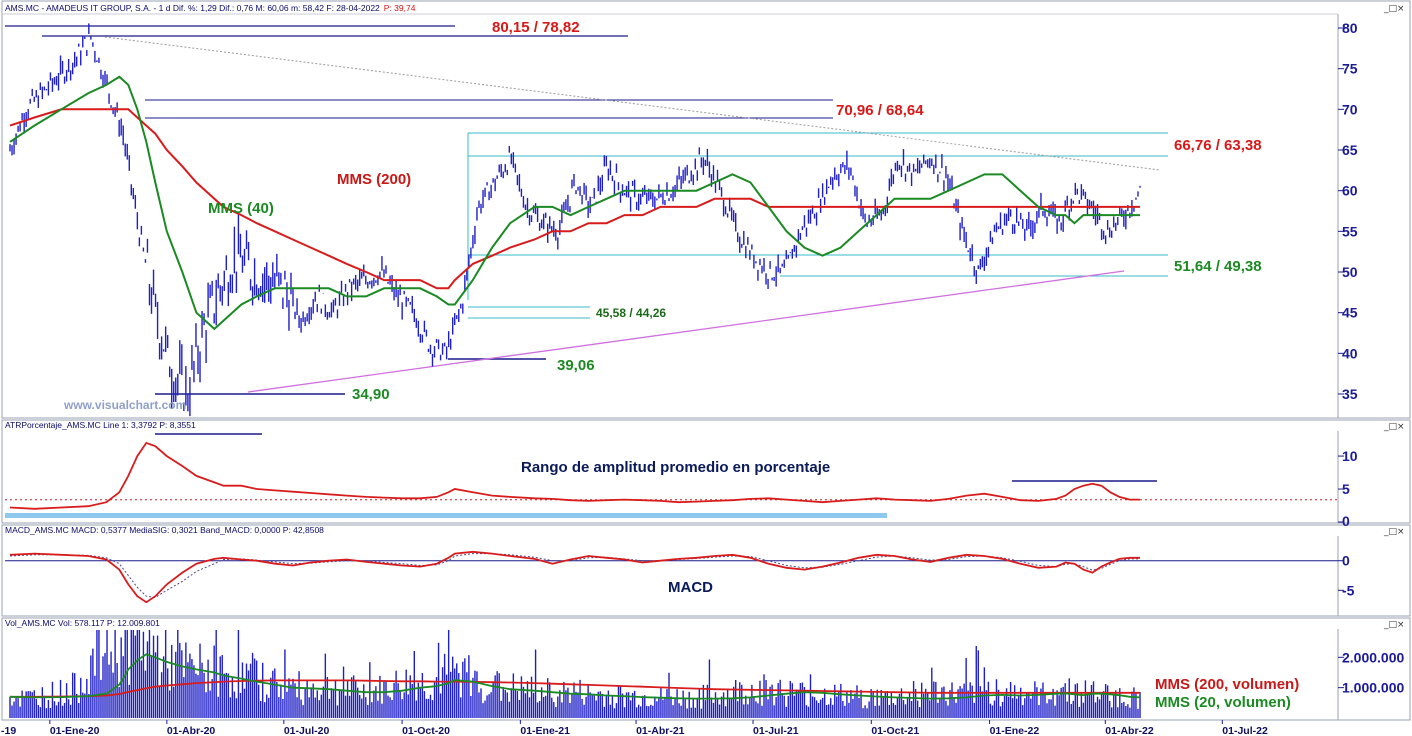 The width and height of the screenshot is (1412, 736). I want to click on atr-title: Rango de amplitud promedio en porcentaje, so click(675, 467).